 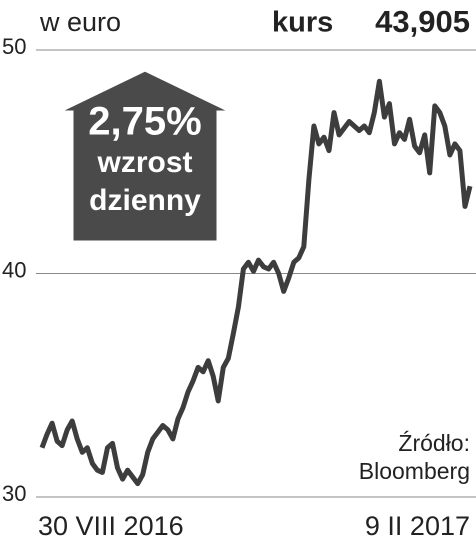 What do you see at coordinates (302, 23) in the screenshot?
I see `price-label: kurs` at bounding box center [302, 23].